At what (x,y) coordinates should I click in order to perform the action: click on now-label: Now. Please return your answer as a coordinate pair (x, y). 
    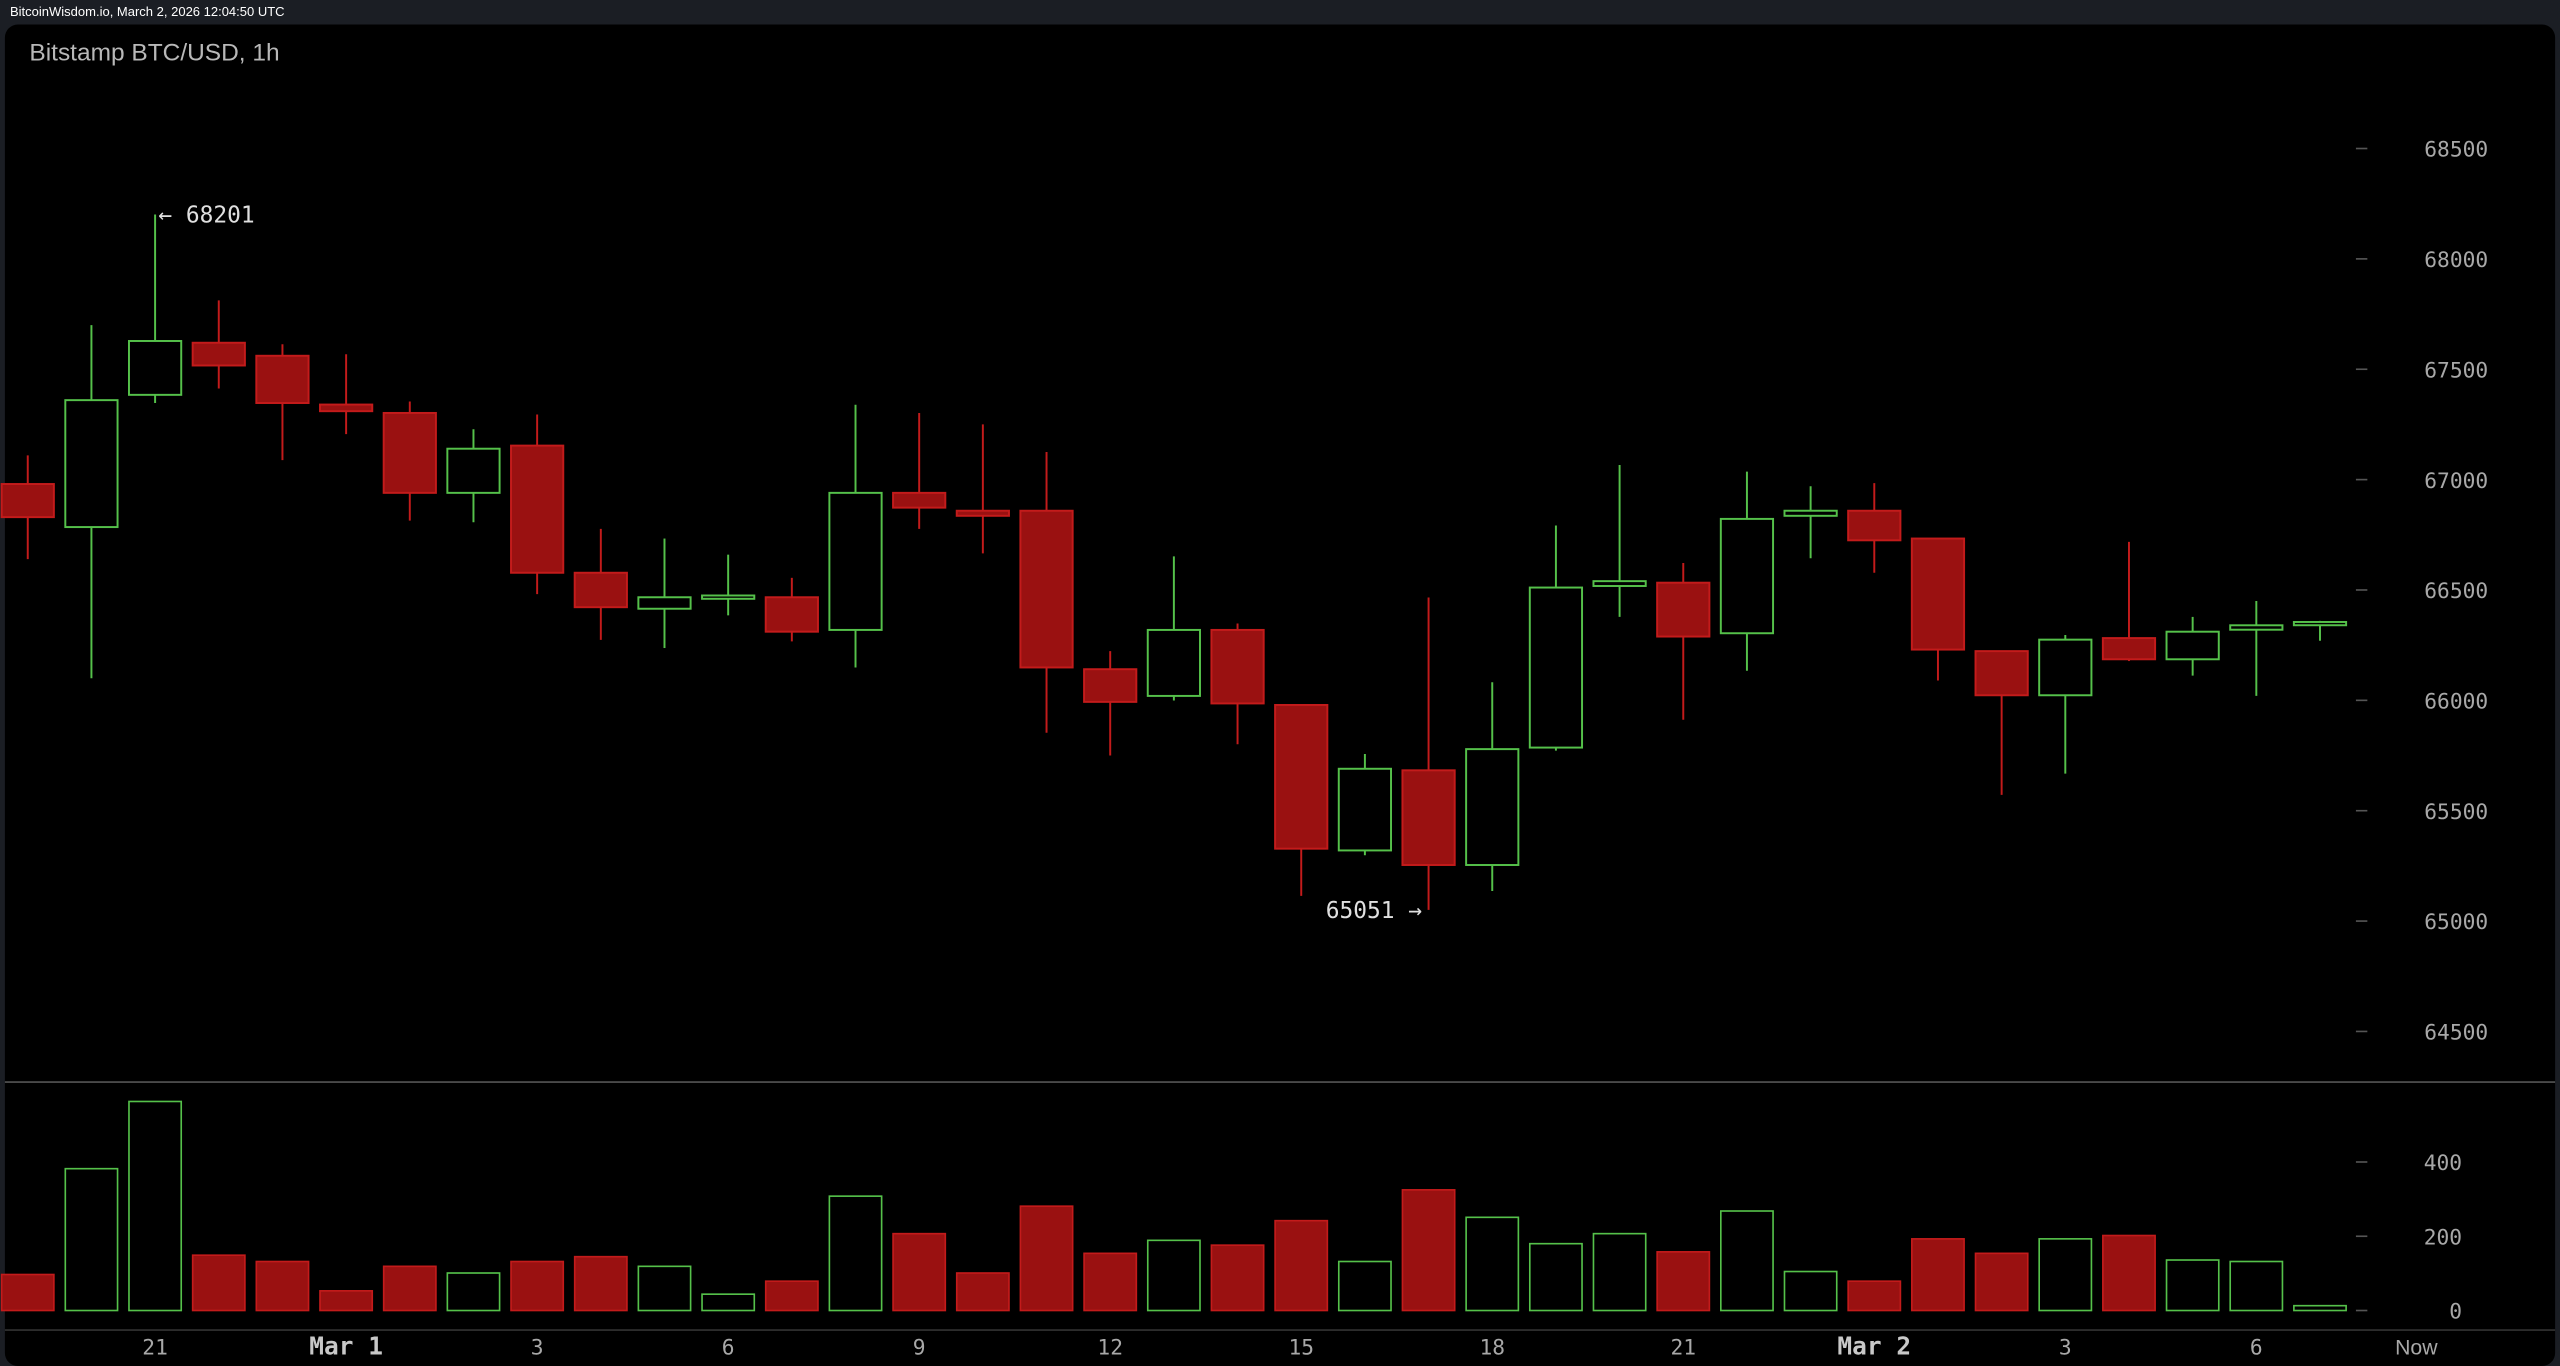
    Looking at the image, I should click on (2416, 1348).